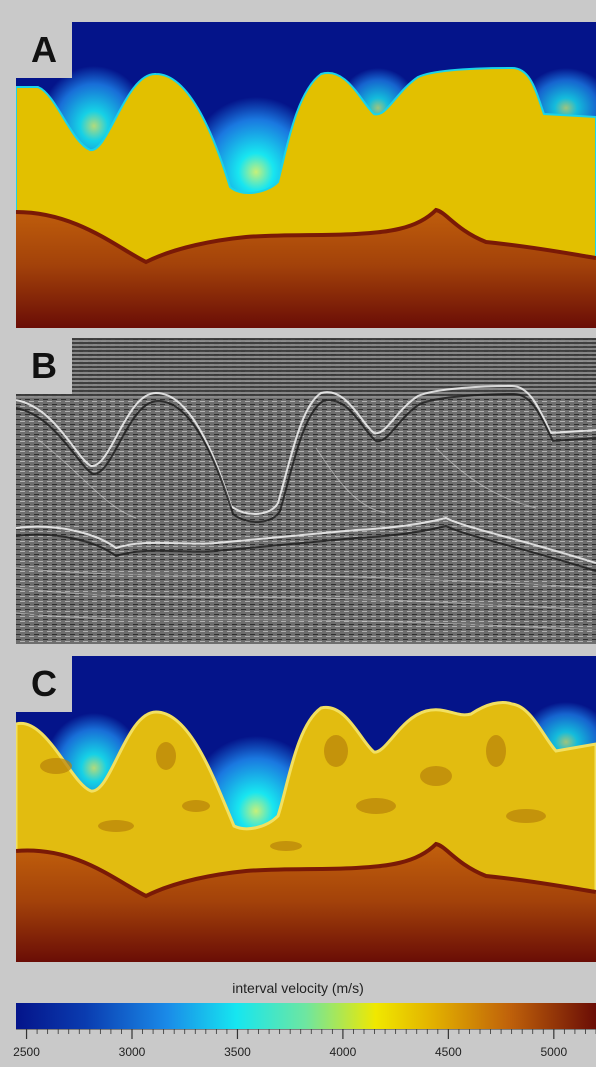  I want to click on colorbar-gradient, so click(306, 1016).